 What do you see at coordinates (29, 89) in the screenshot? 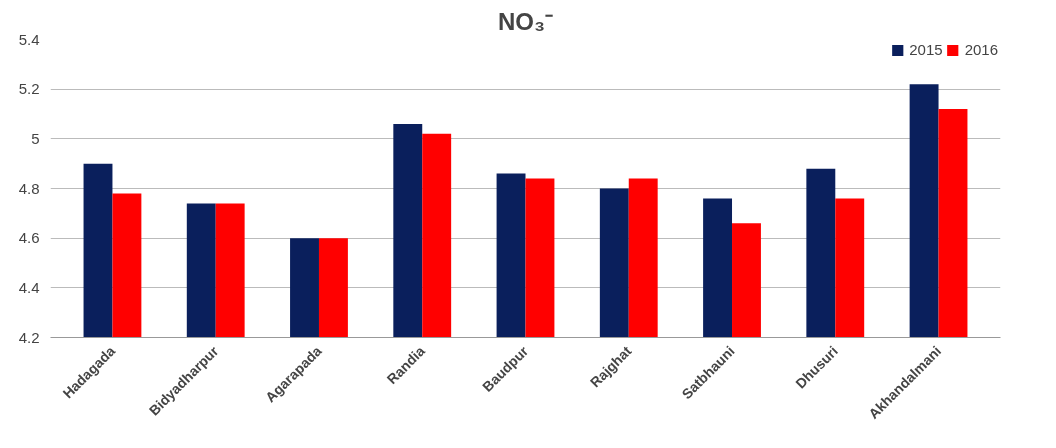
I see `y-tick-label: 5.2` at bounding box center [29, 89].